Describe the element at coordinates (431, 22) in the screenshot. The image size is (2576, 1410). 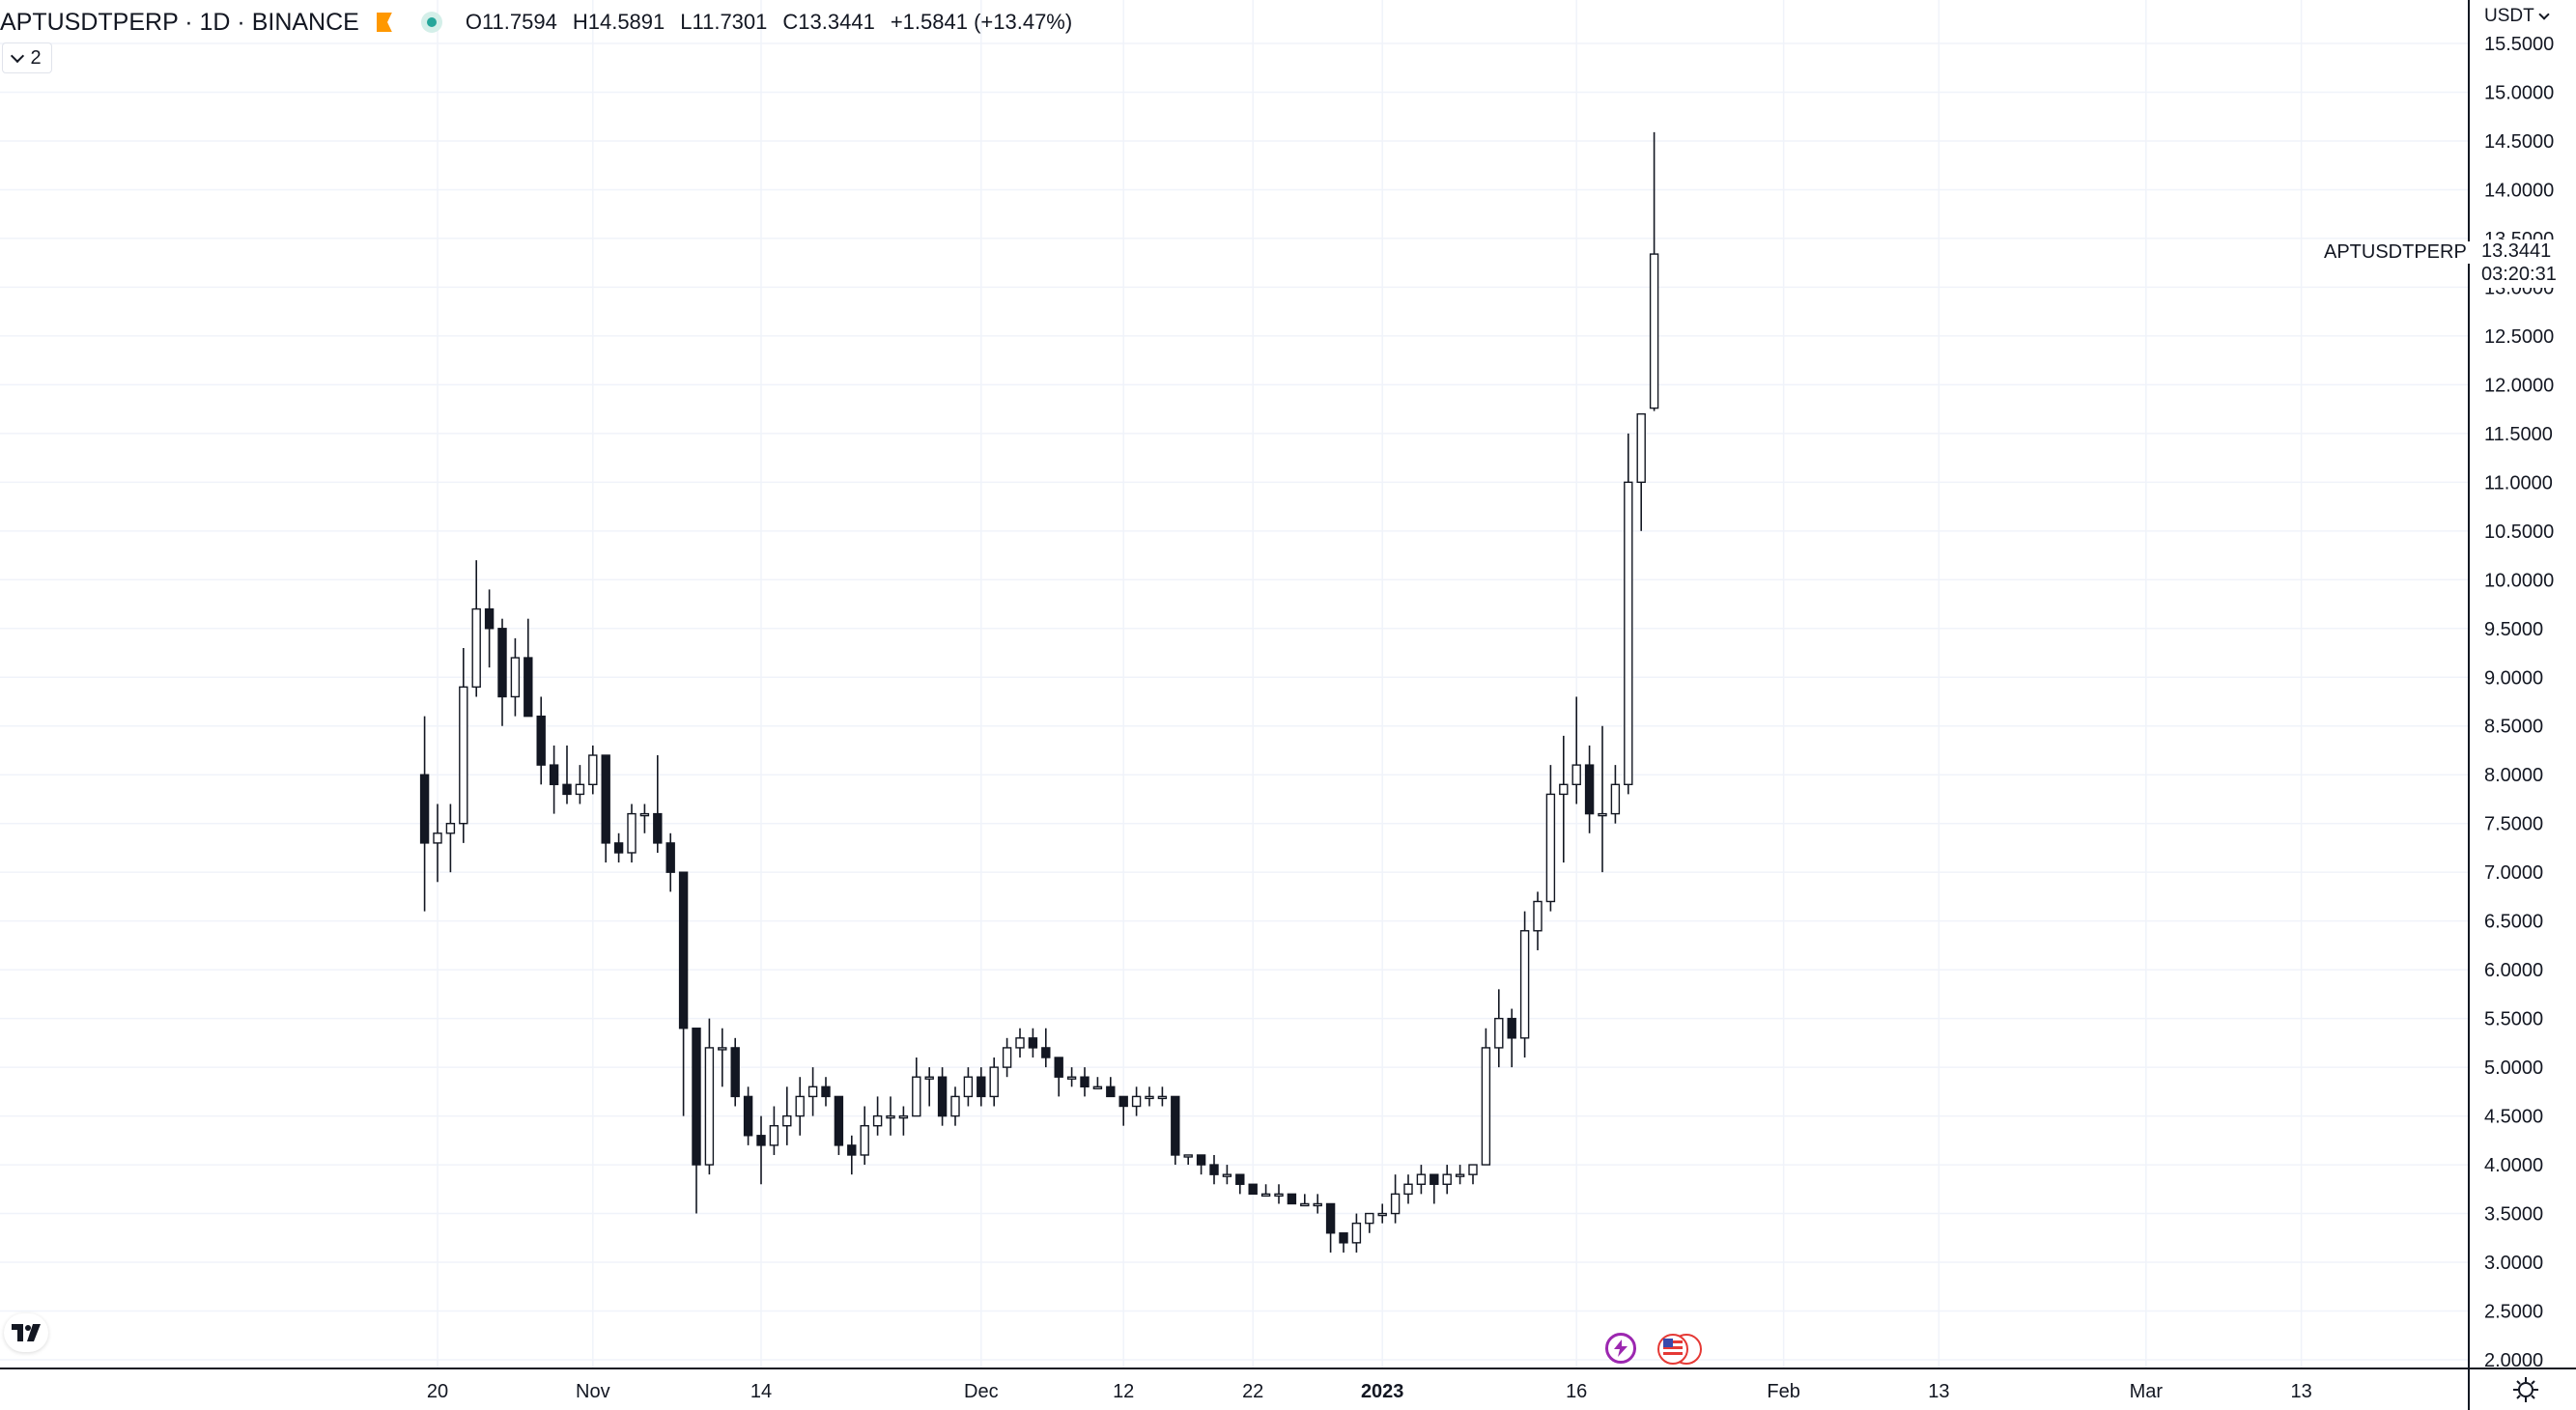
I see `market-status-icon` at that location.